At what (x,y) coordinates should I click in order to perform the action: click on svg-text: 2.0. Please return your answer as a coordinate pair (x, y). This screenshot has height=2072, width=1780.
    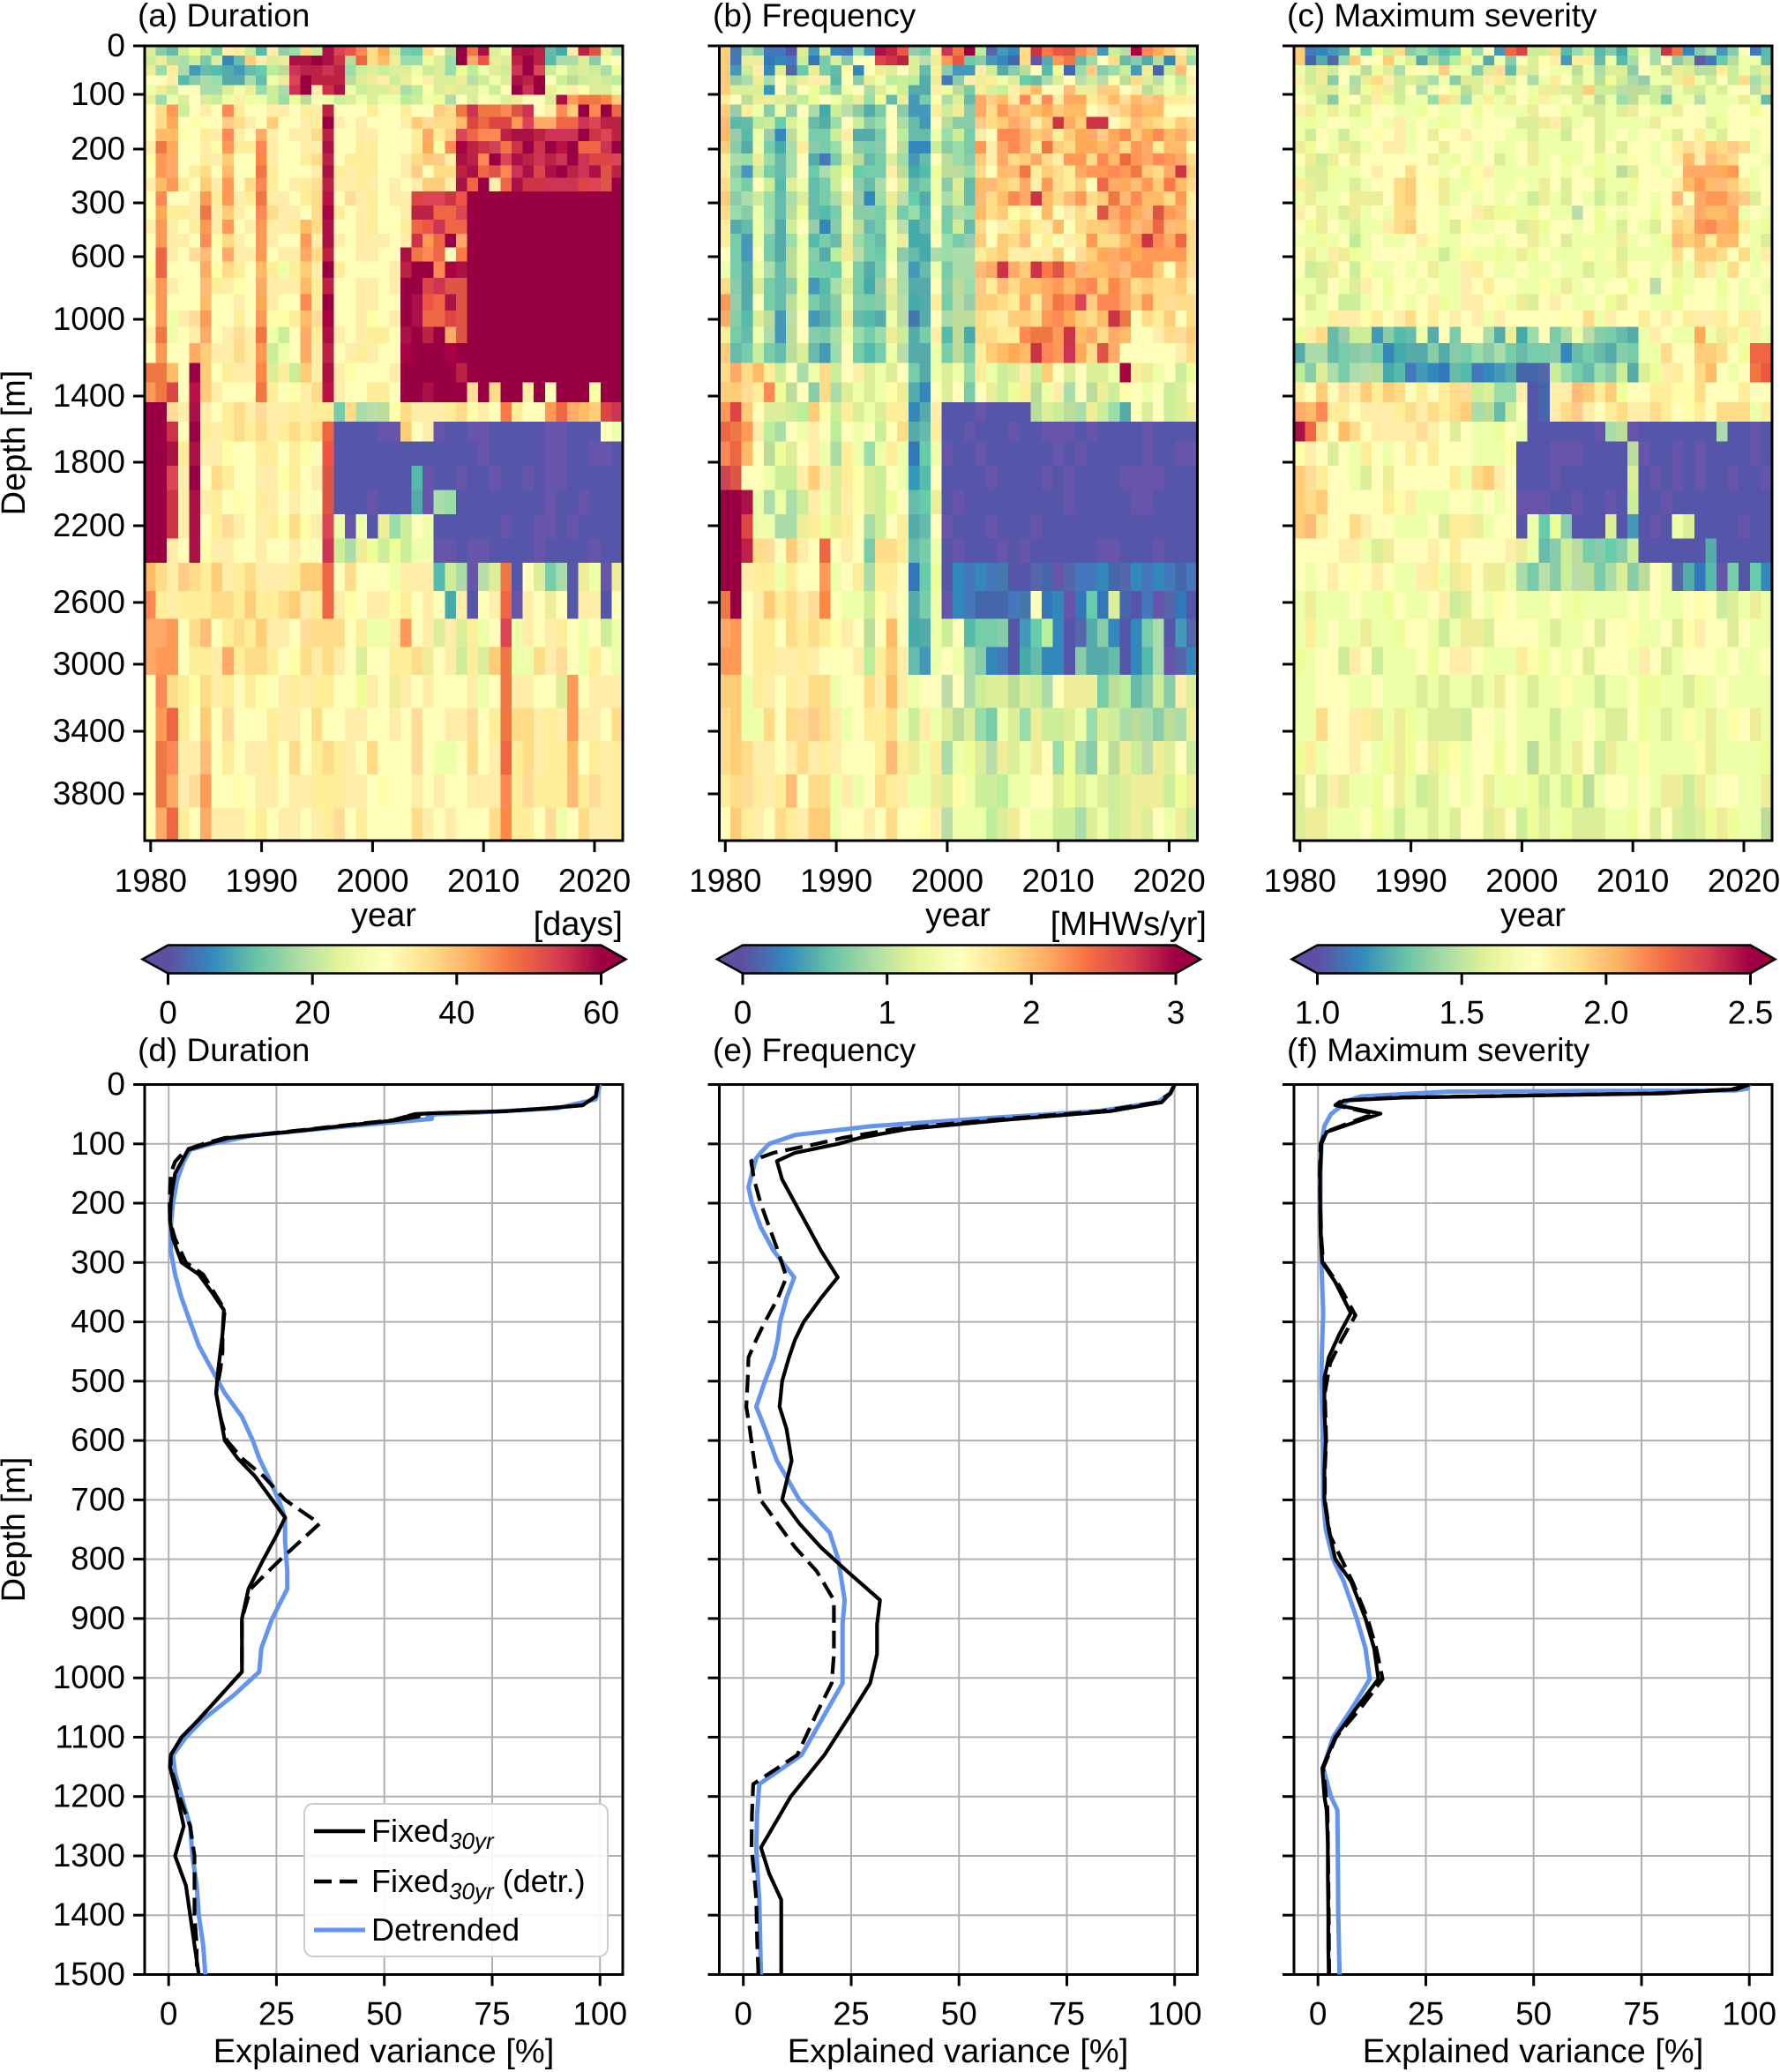
    Looking at the image, I should click on (1605, 1013).